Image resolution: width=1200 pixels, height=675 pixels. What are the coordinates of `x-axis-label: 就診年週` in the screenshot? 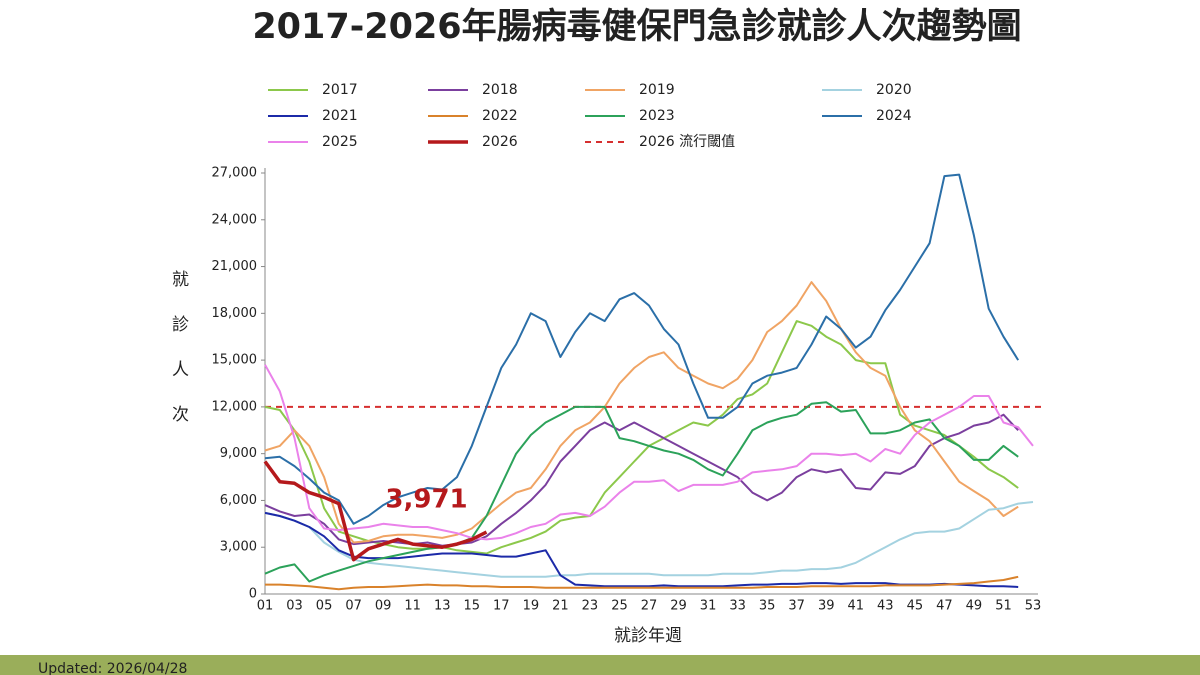 It's located at (648, 636).